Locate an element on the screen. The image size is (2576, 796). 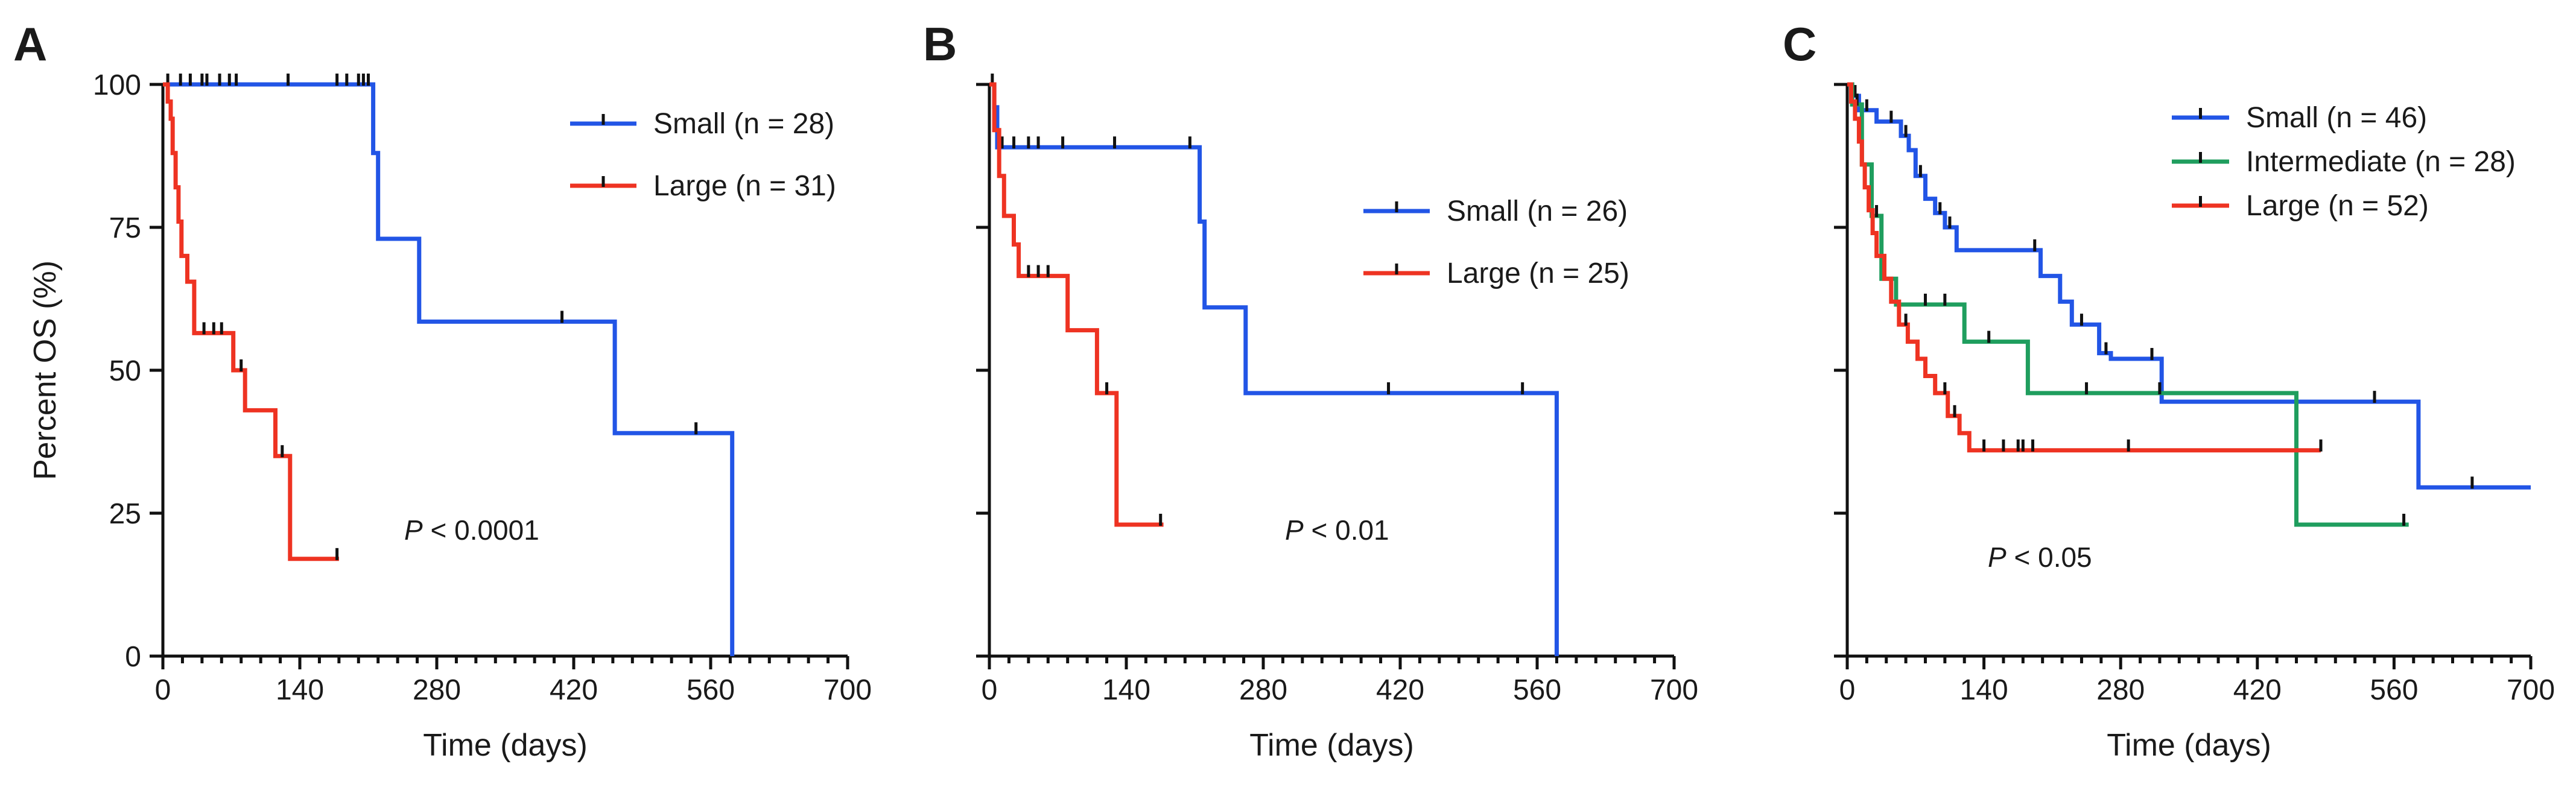
panel-letter: C is located at coordinates (1800, 44).